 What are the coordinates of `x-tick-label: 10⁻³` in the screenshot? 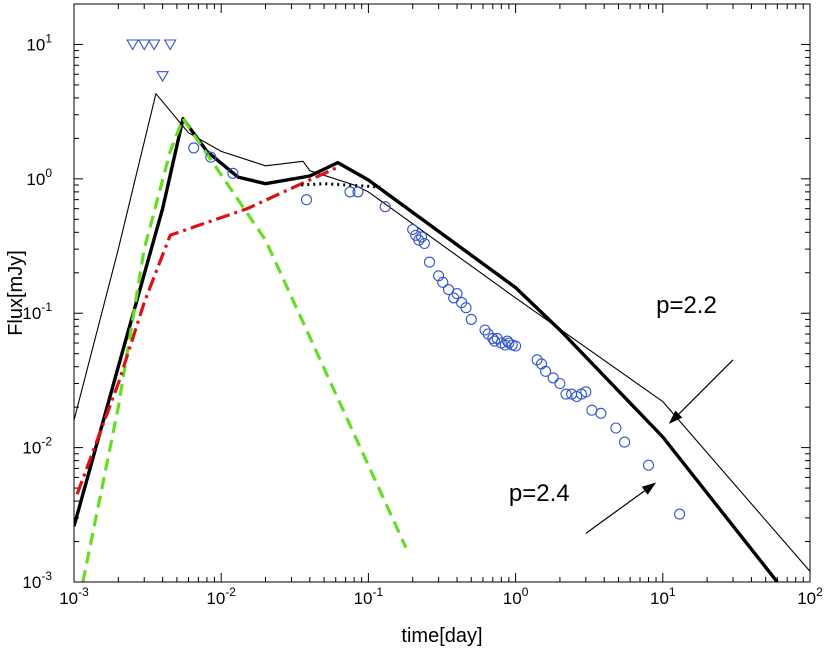 It's located at (74, 596).